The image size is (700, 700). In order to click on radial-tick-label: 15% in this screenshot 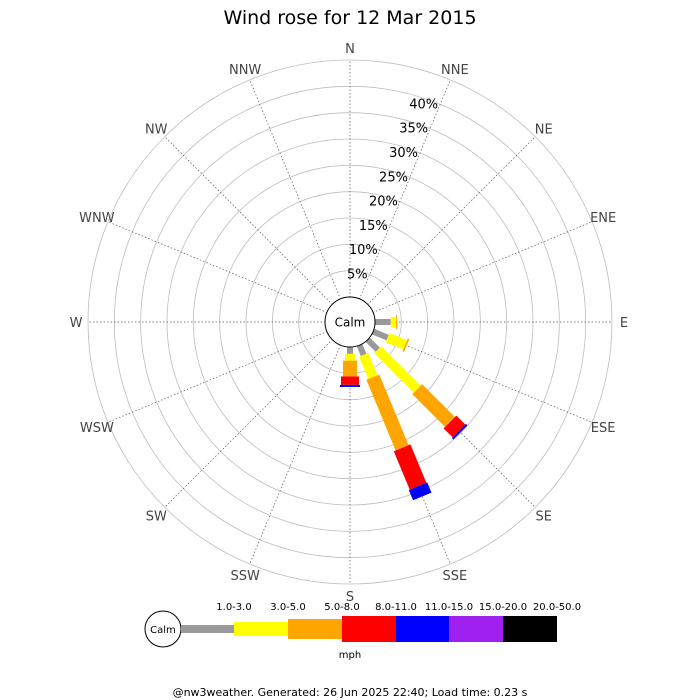, I will do `click(373, 226)`.